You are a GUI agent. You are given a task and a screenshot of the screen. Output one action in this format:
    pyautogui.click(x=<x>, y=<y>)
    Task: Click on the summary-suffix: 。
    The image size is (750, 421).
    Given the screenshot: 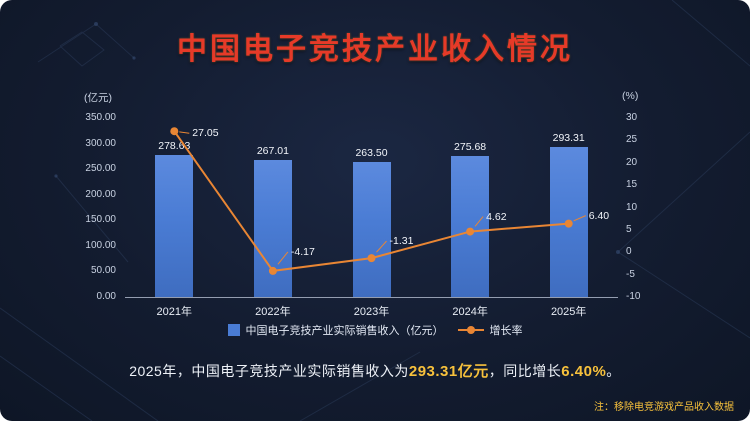 What is the action you would take?
    pyautogui.click(x=613, y=371)
    